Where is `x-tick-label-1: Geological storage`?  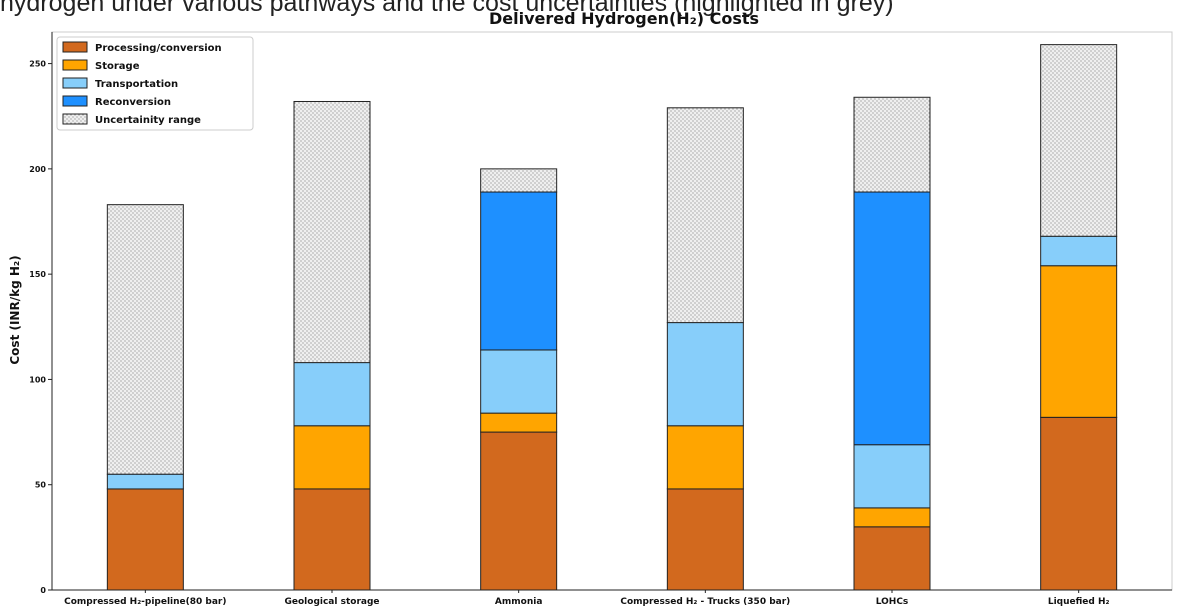
x-tick-label-1: Geological storage is located at coordinates (332, 602).